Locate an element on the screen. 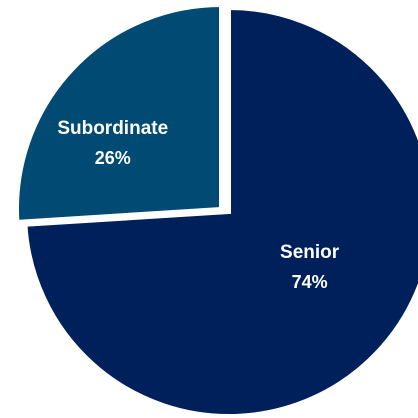 This screenshot has width=418, height=418. slice-label-subordinate: Subordinate is located at coordinates (112, 128).